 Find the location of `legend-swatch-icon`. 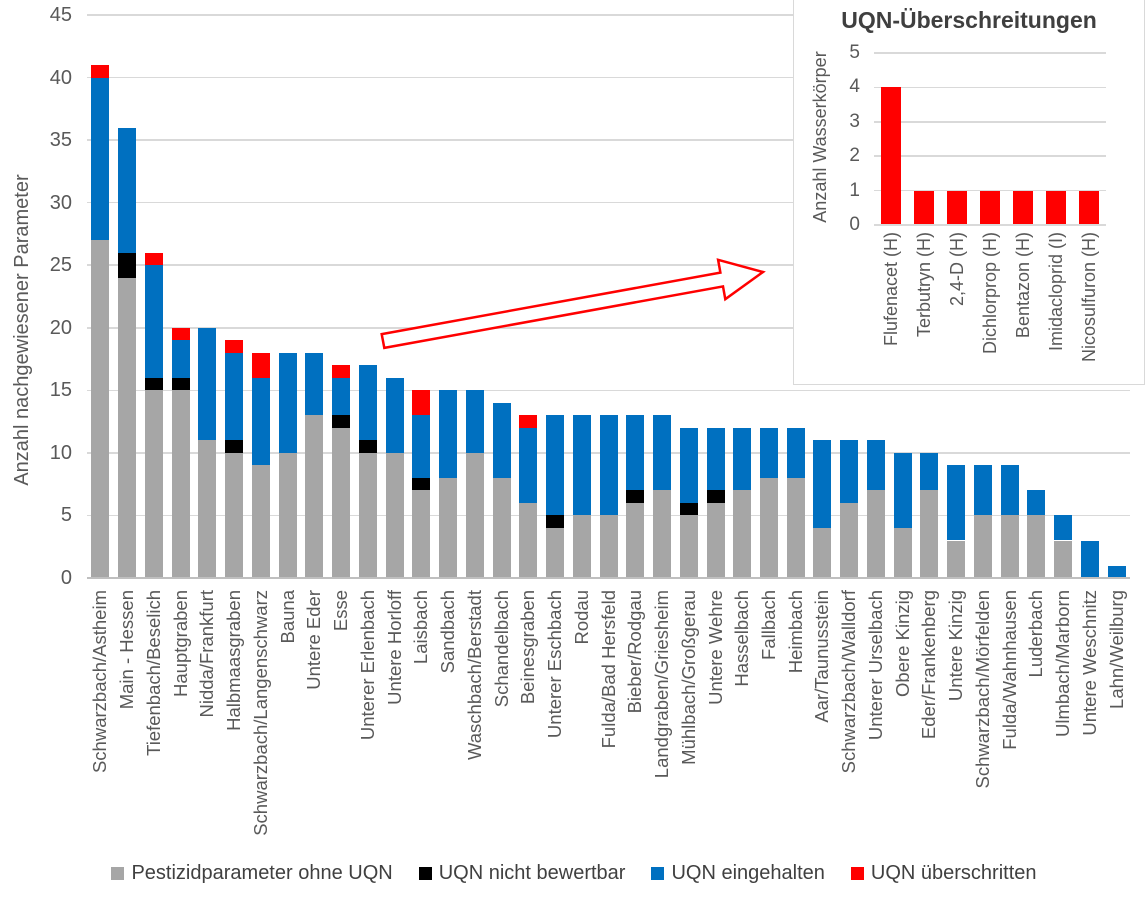

legend-swatch-icon is located at coordinates (658, 873).